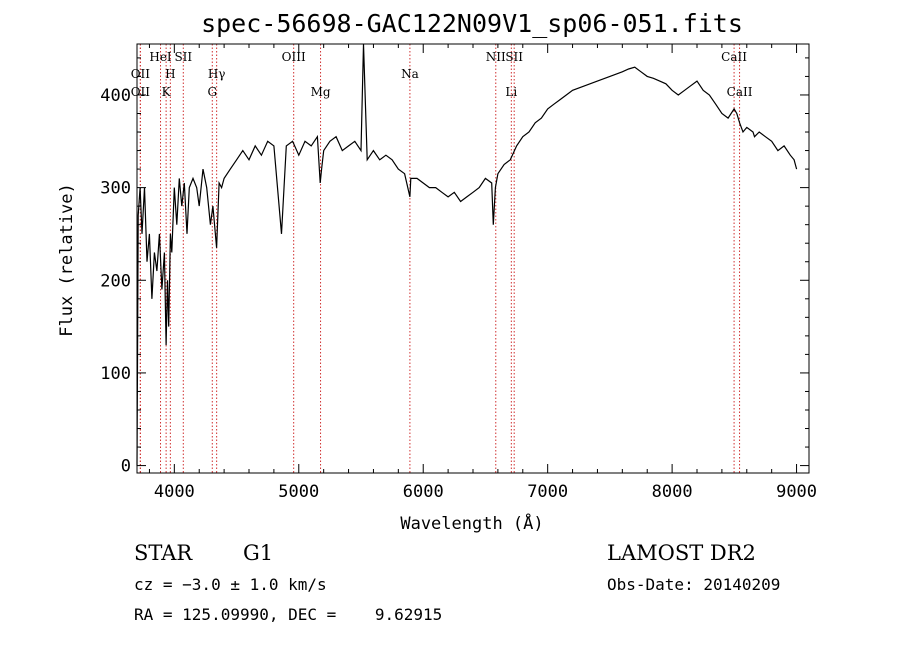 The image size is (900, 649). Describe the element at coordinates (115, 374) in the screenshot. I see `y-tick-label: 100` at that location.